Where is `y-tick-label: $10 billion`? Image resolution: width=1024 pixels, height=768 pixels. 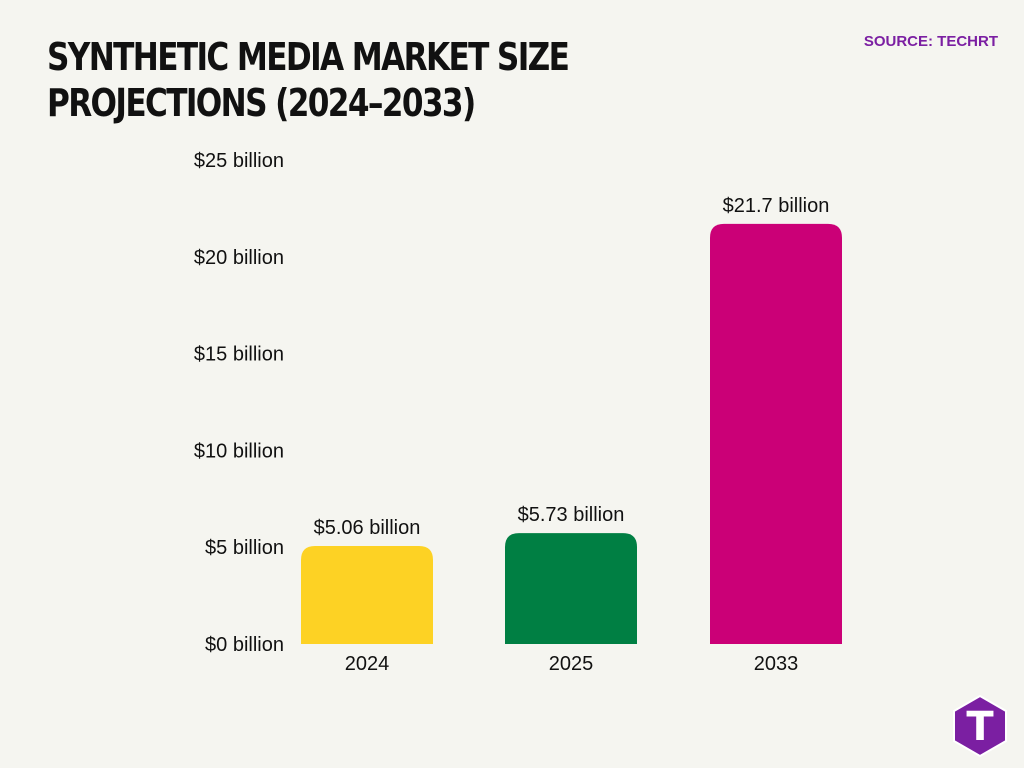
y-tick-label: $10 billion is located at coordinates (239, 451).